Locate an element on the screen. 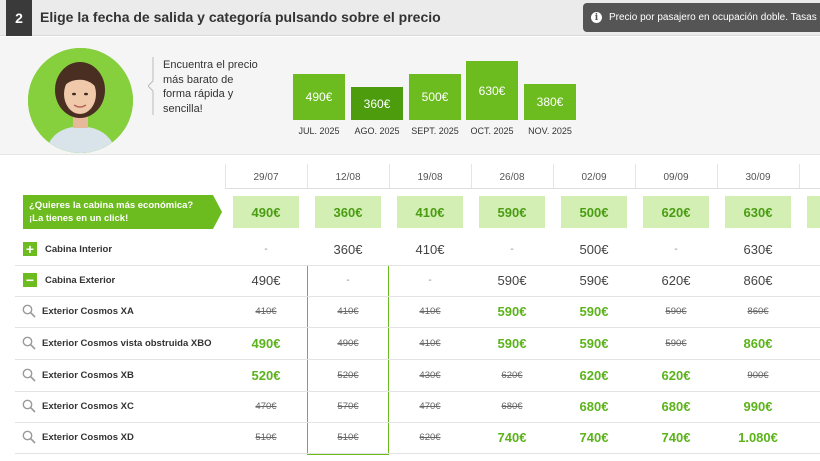  month-bar-nov: 380€ is located at coordinates (550, 102).